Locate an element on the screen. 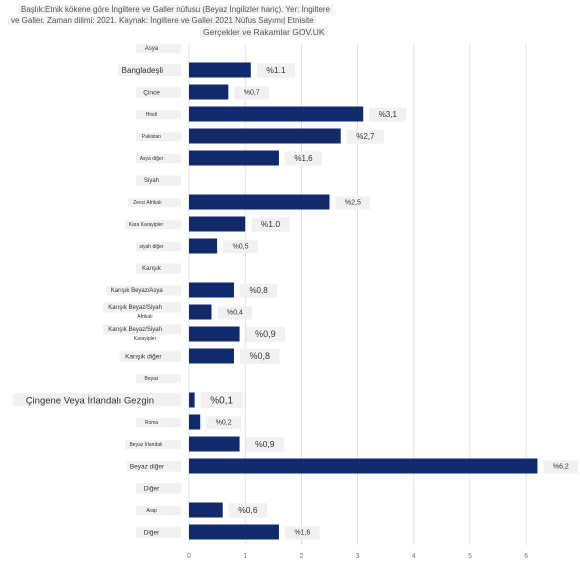 This screenshot has width=580, height=564. x-tick-label: 4 is located at coordinates (414, 556).